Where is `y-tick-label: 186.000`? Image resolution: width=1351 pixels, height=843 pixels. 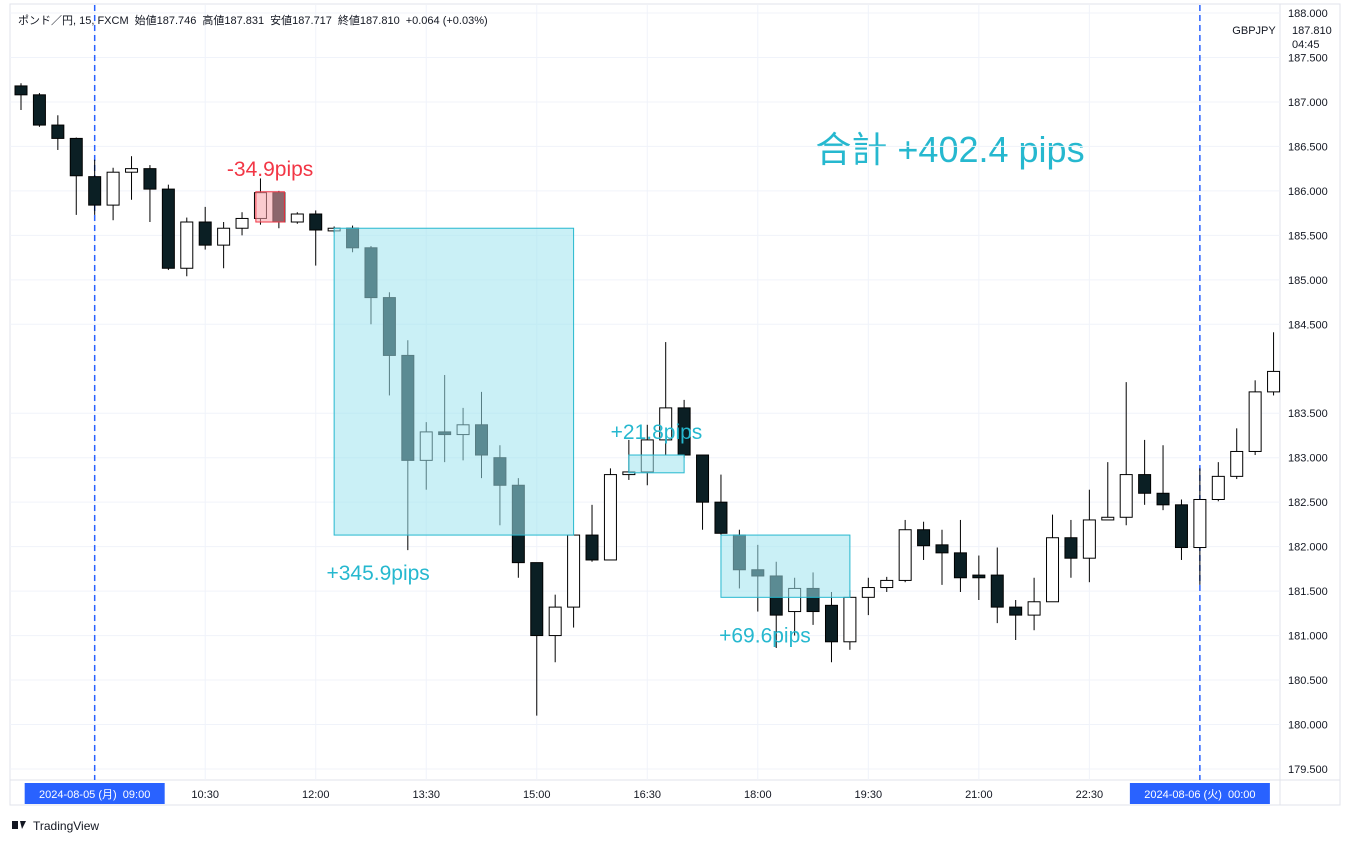
y-tick-label: 186.000 is located at coordinates (1308, 192).